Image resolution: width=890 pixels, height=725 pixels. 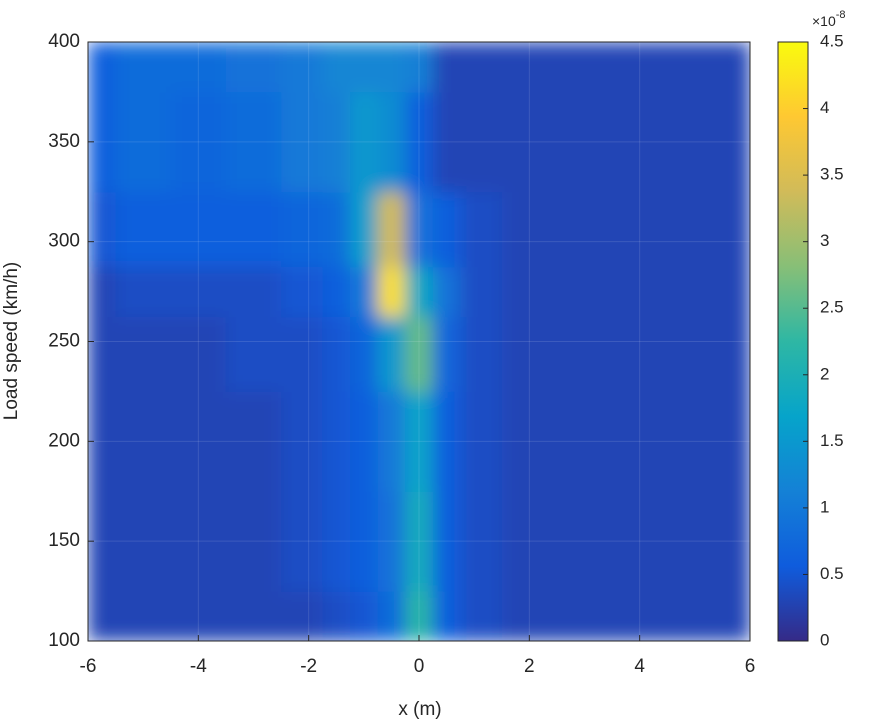 What do you see at coordinates (198, 666) in the screenshot?
I see `x-tick-label: -4` at bounding box center [198, 666].